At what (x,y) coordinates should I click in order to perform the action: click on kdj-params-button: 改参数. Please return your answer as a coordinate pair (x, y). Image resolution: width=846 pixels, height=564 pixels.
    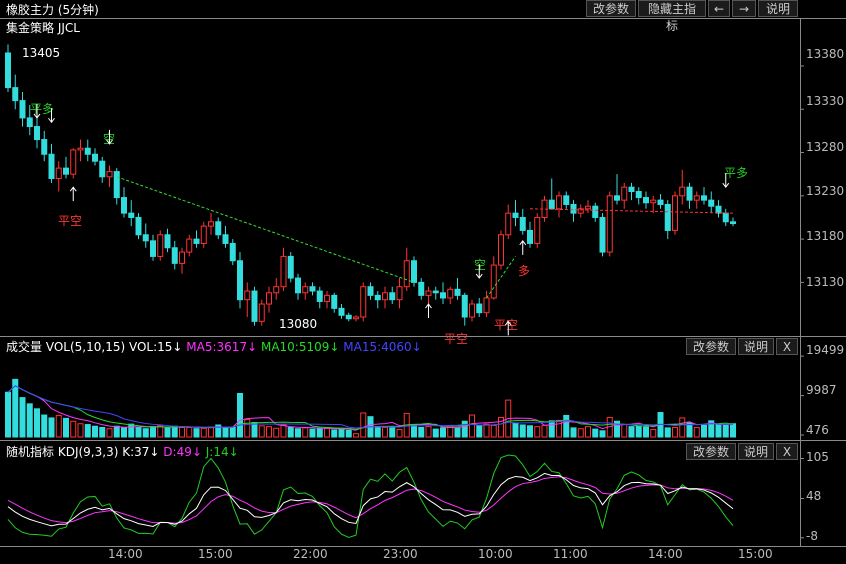
    Looking at the image, I should click on (711, 451).